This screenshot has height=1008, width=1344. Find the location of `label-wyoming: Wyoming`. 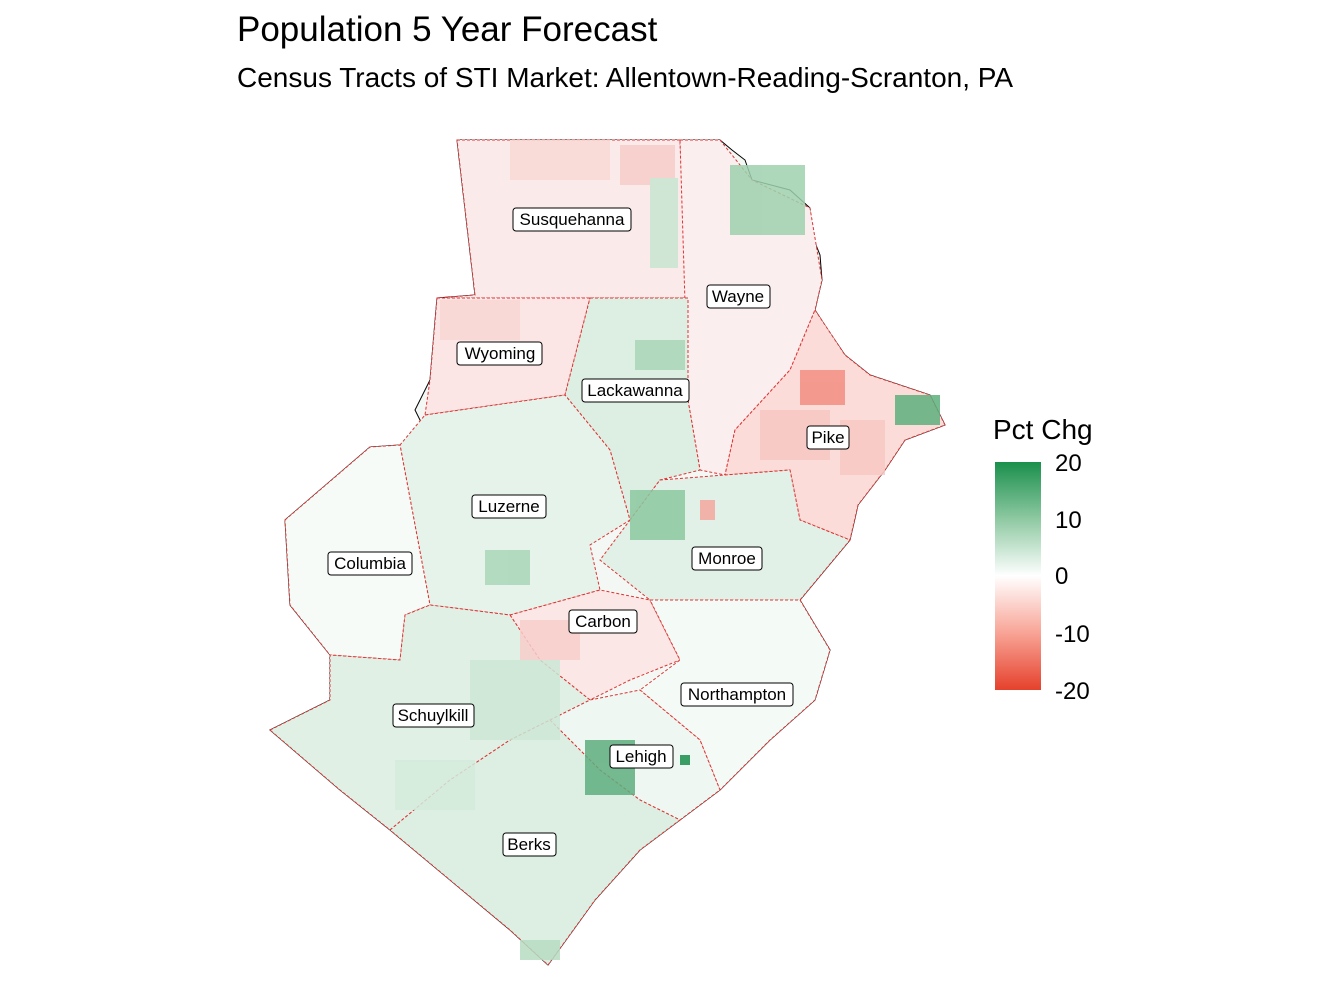

label-wyoming: Wyoming is located at coordinates (499, 353).